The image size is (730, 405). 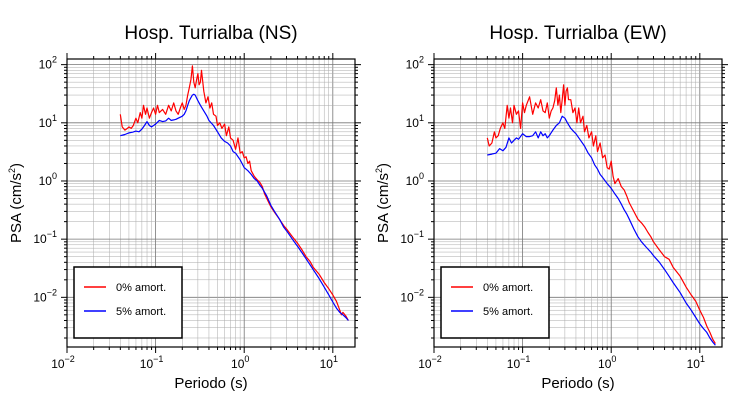 What do you see at coordinates (210, 33) in the screenshot?
I see `chart-title: Hosp. Turrialba (NS)` at bounding box center [210, 33].